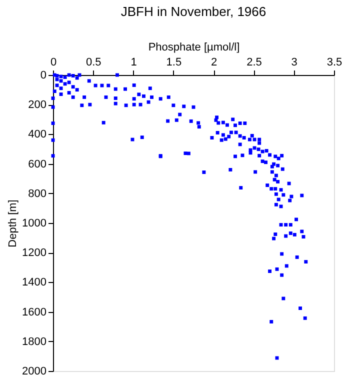  I want to click on x-tick-label: 1.5, so click(174, 62).